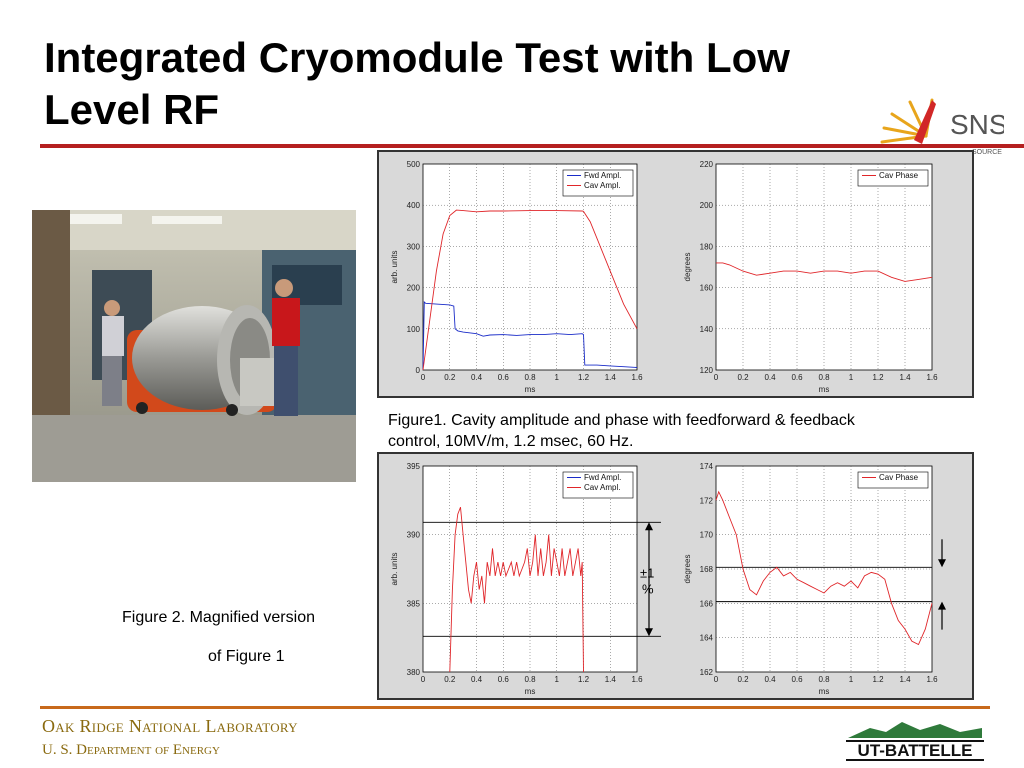 Image resolution: width=1024 pixels, height=768 pixels. Describe the element at coordinates (194, 346) in the screenshot. I see `cryomodule-photo` at that location.